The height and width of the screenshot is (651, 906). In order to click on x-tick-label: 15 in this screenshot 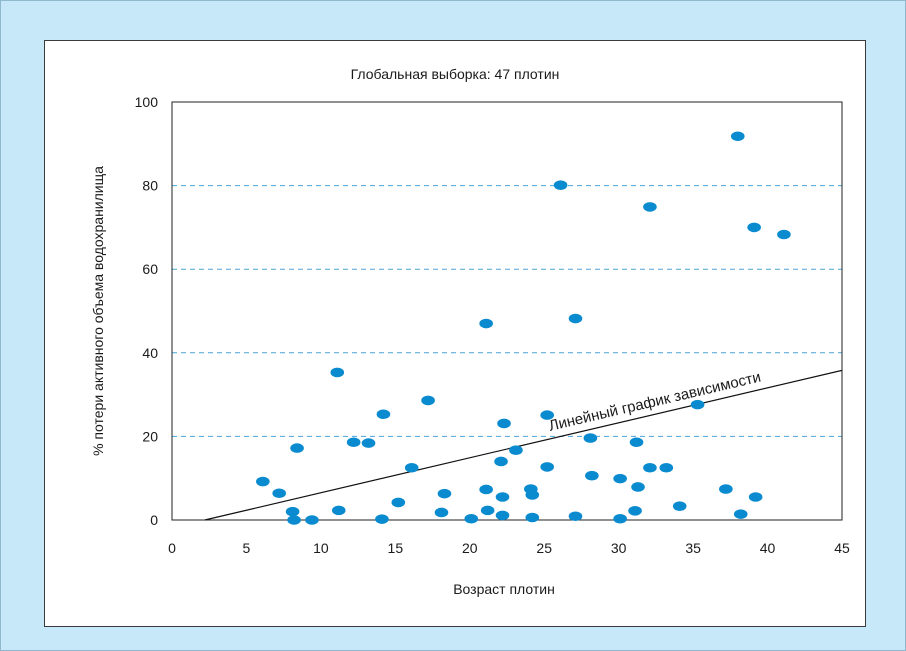, I will do `click(396, 548)`.